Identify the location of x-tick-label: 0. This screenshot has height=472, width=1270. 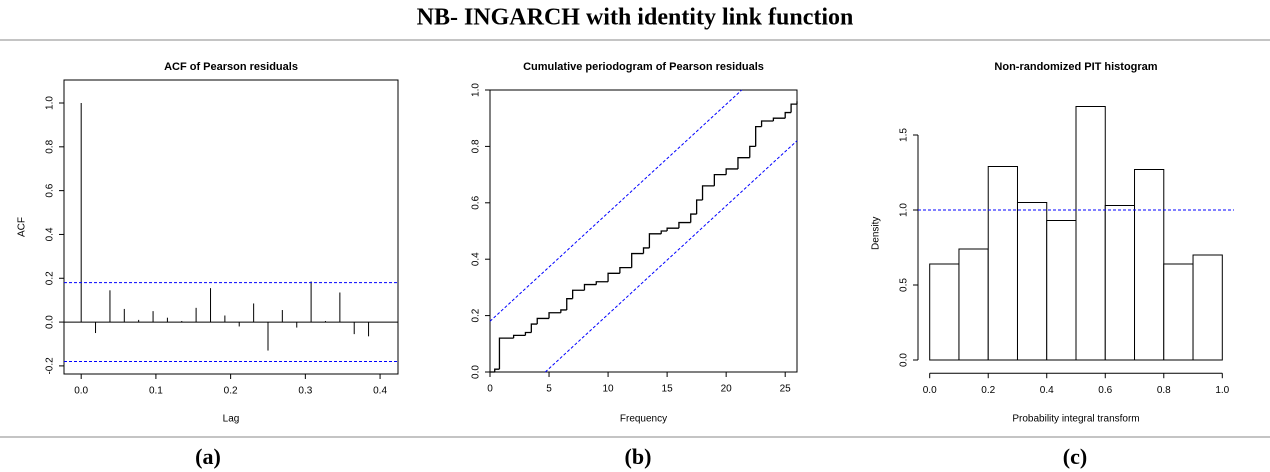
(490, 389).